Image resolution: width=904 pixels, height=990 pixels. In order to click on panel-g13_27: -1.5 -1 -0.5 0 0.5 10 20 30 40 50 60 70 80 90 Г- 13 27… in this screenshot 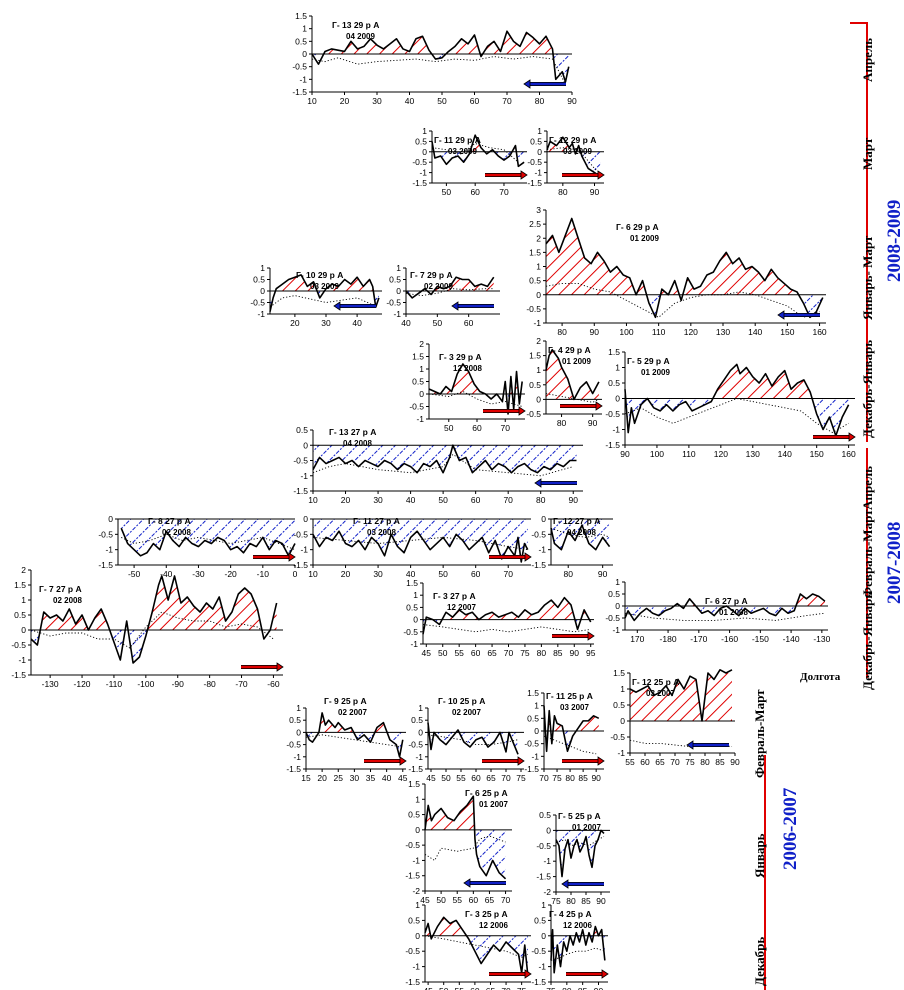, I will do `click(438, 465)`.